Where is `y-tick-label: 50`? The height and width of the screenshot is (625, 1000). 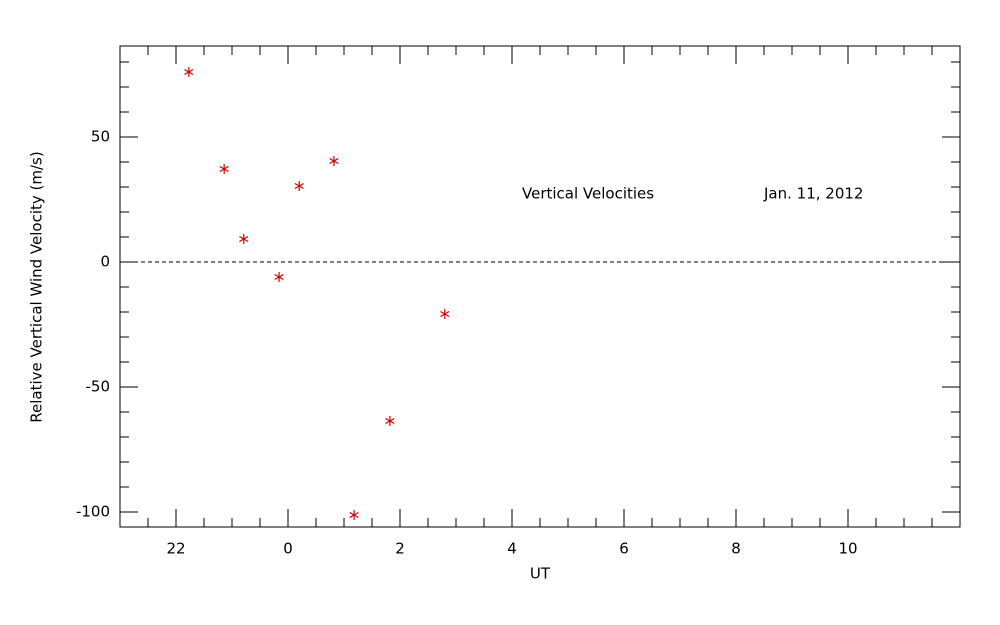
y-tick-label: 50 is located at coordinates (100, 137).